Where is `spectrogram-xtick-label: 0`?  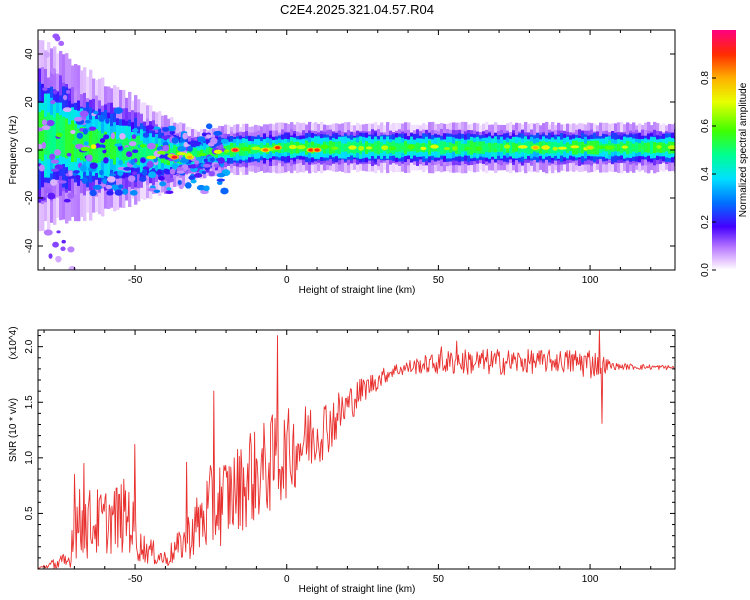
spectrogram-xtick-label: 0 is located at coordinates (287, 280).